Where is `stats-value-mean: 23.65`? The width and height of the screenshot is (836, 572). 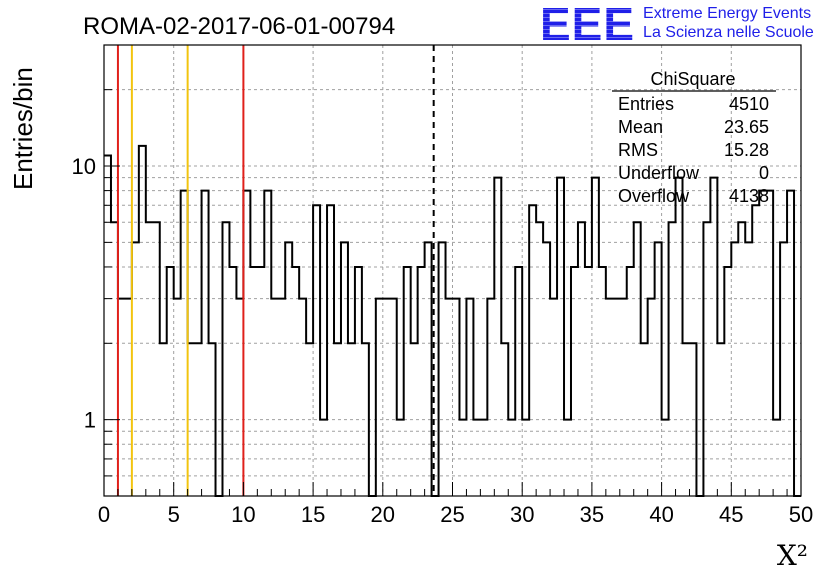
stats-value-mean: 23.65 is located at coordinates (746, 127).